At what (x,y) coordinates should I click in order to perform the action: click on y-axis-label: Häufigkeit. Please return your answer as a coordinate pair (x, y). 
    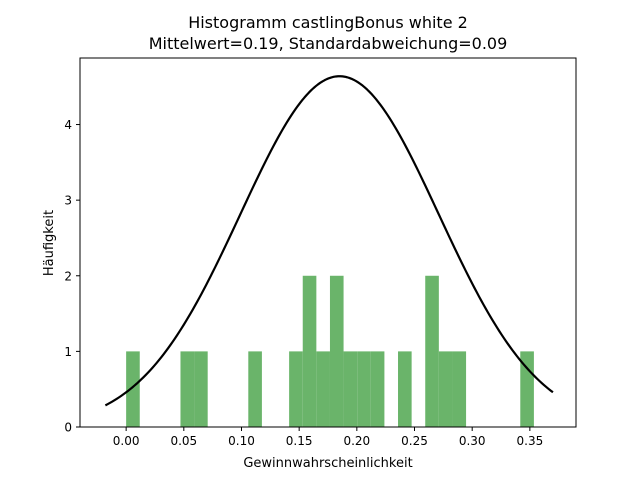
    Looking at the image, I should click on (49, 243).